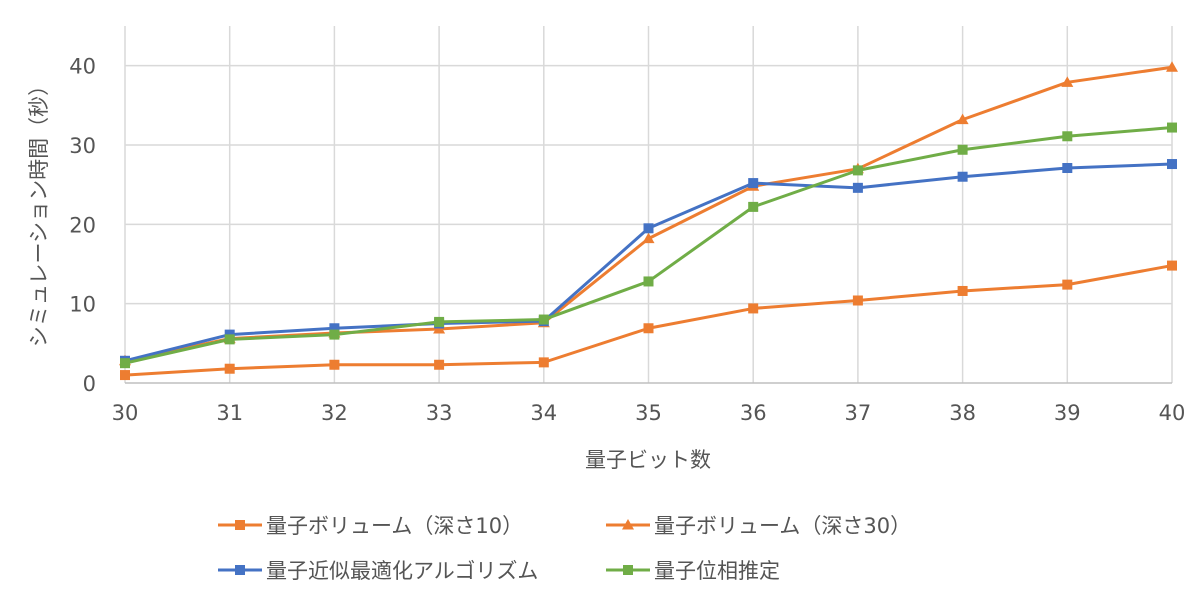 The width and height of the screenshot is (1200, 600). What do you see at coordinates (543, 413) in the screenshot?
I see `x-tick-label: 34` at bounding box center [543, 413].